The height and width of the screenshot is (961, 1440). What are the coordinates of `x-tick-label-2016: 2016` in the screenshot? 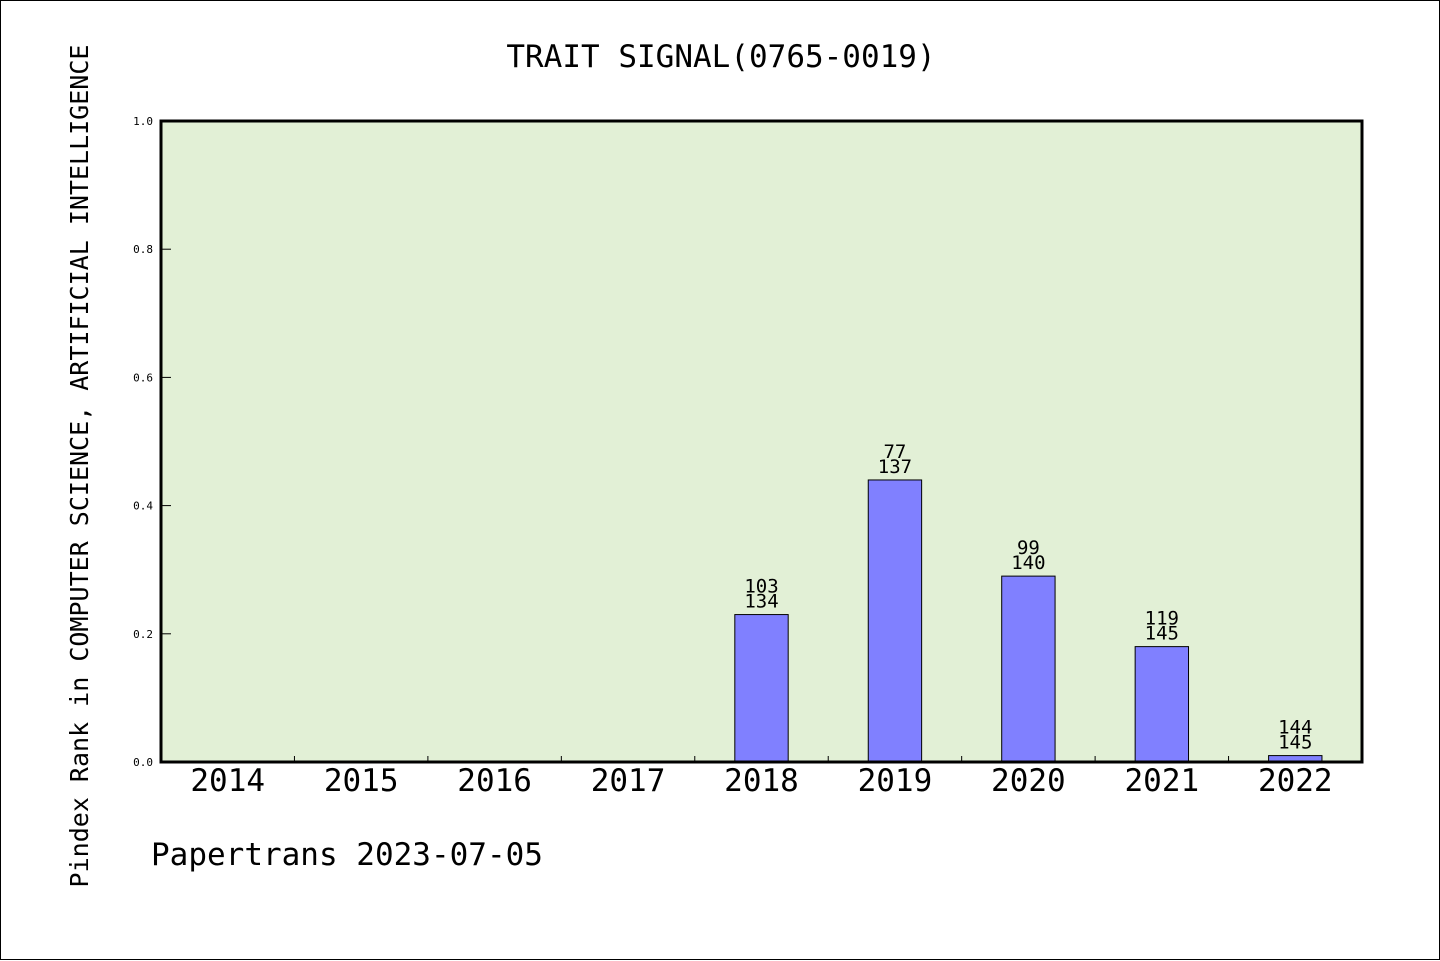 It's located at (494, 781).